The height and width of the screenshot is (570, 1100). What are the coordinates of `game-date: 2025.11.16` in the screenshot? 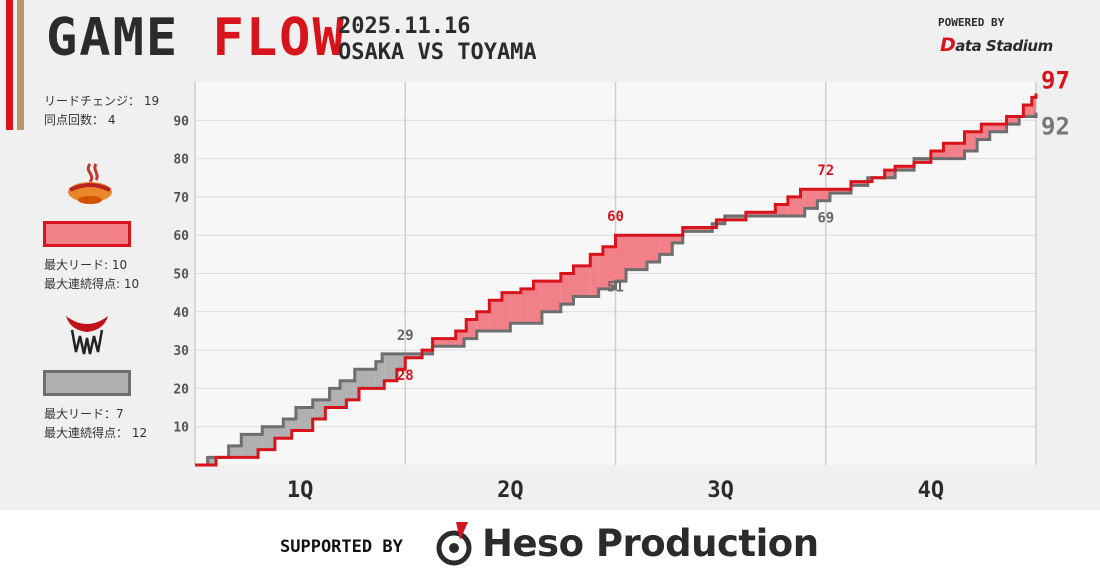 It's located at (404, 26).